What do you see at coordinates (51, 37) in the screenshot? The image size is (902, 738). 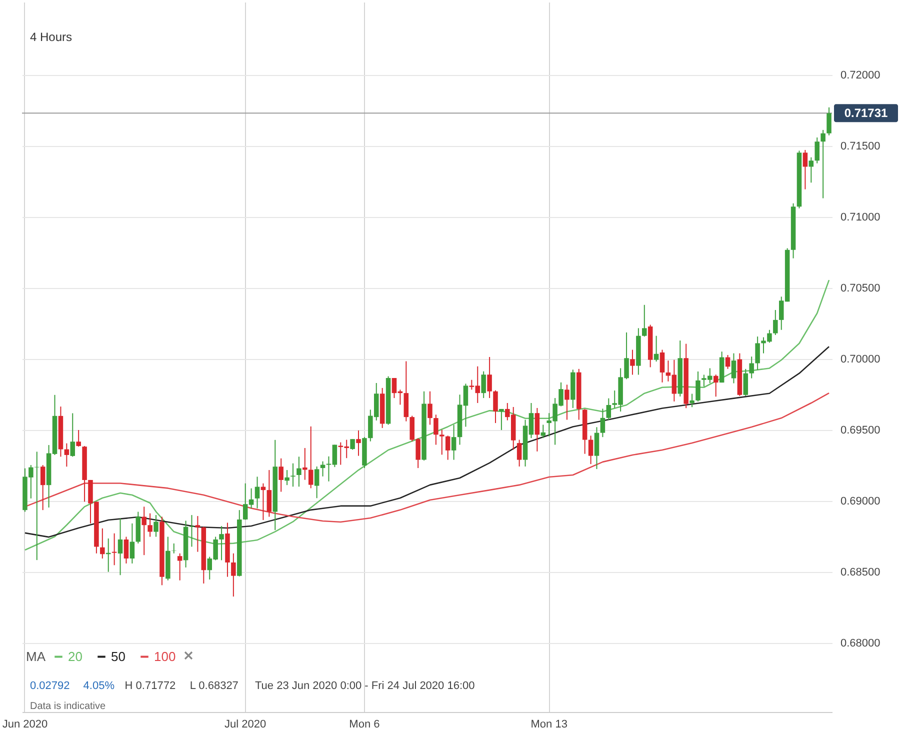 I see `text: 4 Hours` at bounding box center [51, 37].